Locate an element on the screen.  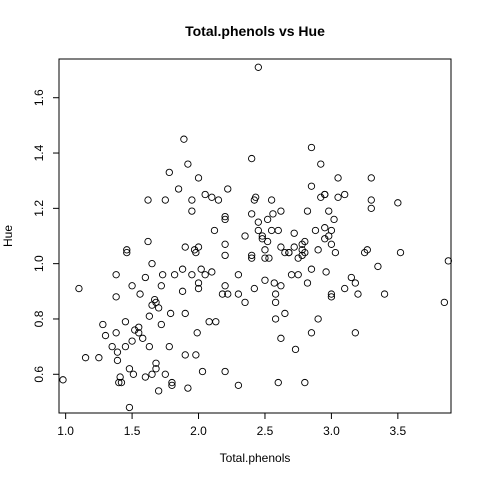
y-tick-label: 1.2 is located at coordinates (39, 208).